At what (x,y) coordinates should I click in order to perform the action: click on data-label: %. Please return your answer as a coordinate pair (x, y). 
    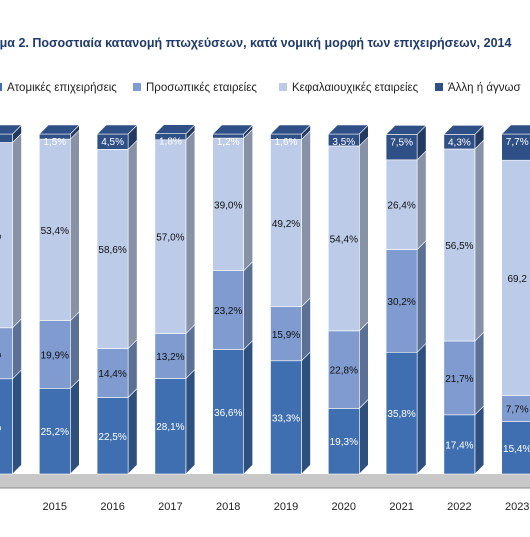
    Looking at the image, I should click on (1, 427).